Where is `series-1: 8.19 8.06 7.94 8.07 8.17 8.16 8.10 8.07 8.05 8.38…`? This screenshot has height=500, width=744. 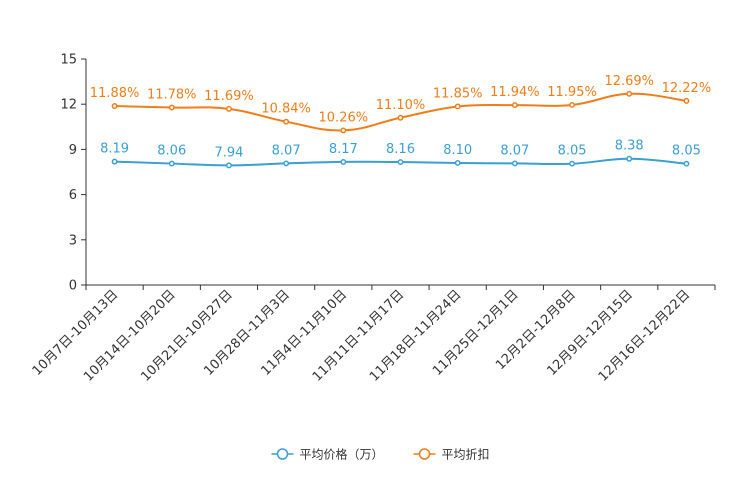
series-1: 8.19 8.06 7.94 8.07 8.17 8.16 8.10 8.07 8.05 8.38… is located at coordinates (400, 154).